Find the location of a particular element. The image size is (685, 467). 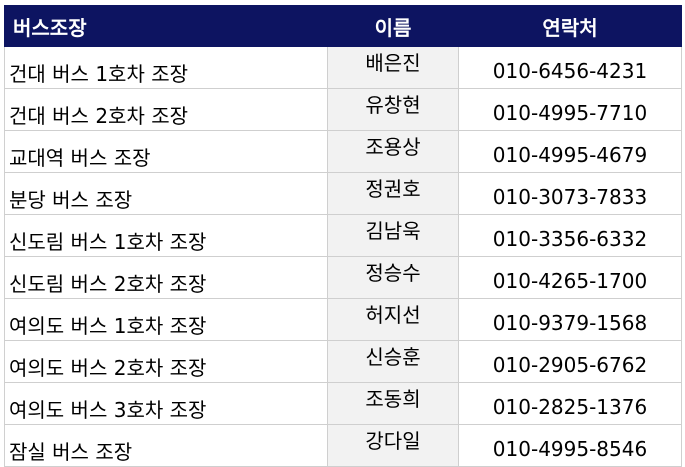

header-contact: 연락처 is located at coordinates (570, 26).